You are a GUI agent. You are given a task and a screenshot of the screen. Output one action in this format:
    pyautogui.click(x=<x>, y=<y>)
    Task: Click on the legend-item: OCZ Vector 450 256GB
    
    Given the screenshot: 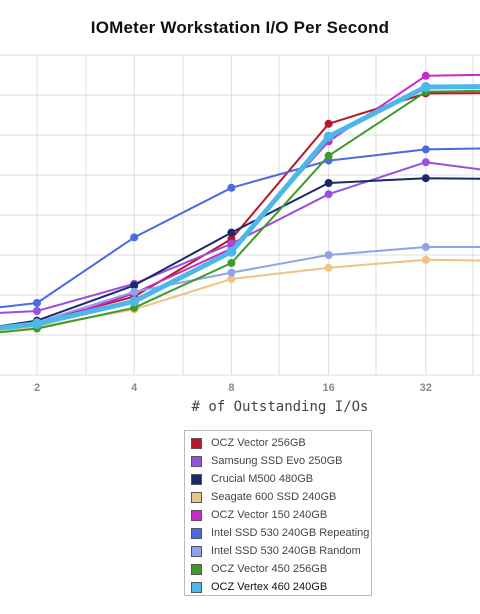 What is the action you would take?
    pyautogui.click(x=259, y=569)
    